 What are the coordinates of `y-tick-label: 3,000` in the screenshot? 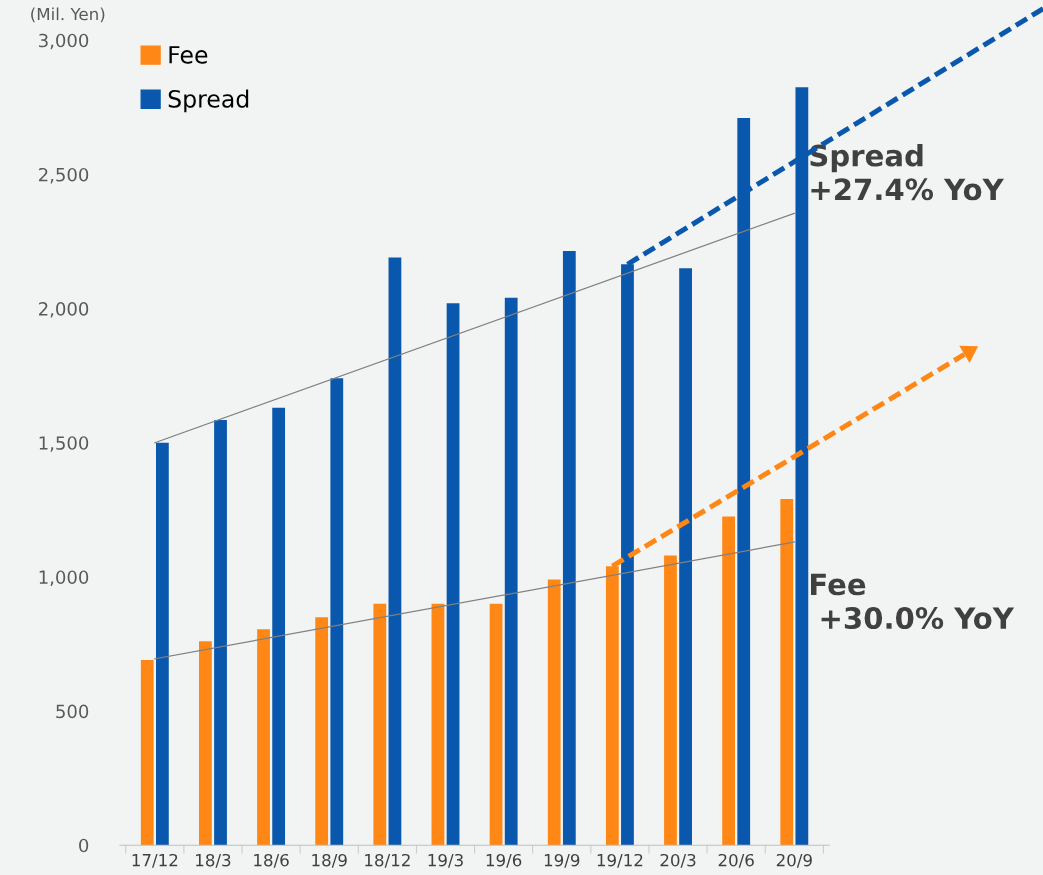 It's located at (64, 41).